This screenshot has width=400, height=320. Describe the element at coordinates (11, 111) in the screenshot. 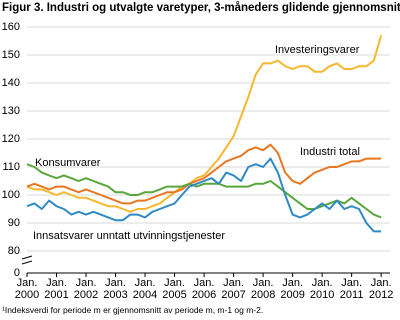

I see `y-tick-label: 130` at that location.